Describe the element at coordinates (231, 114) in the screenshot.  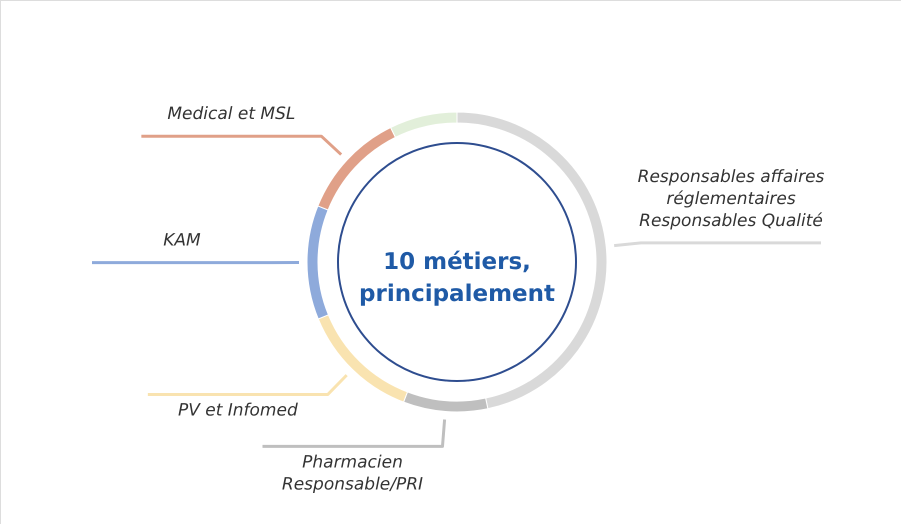
I see `slice-label: Medical et MSL` at that location.